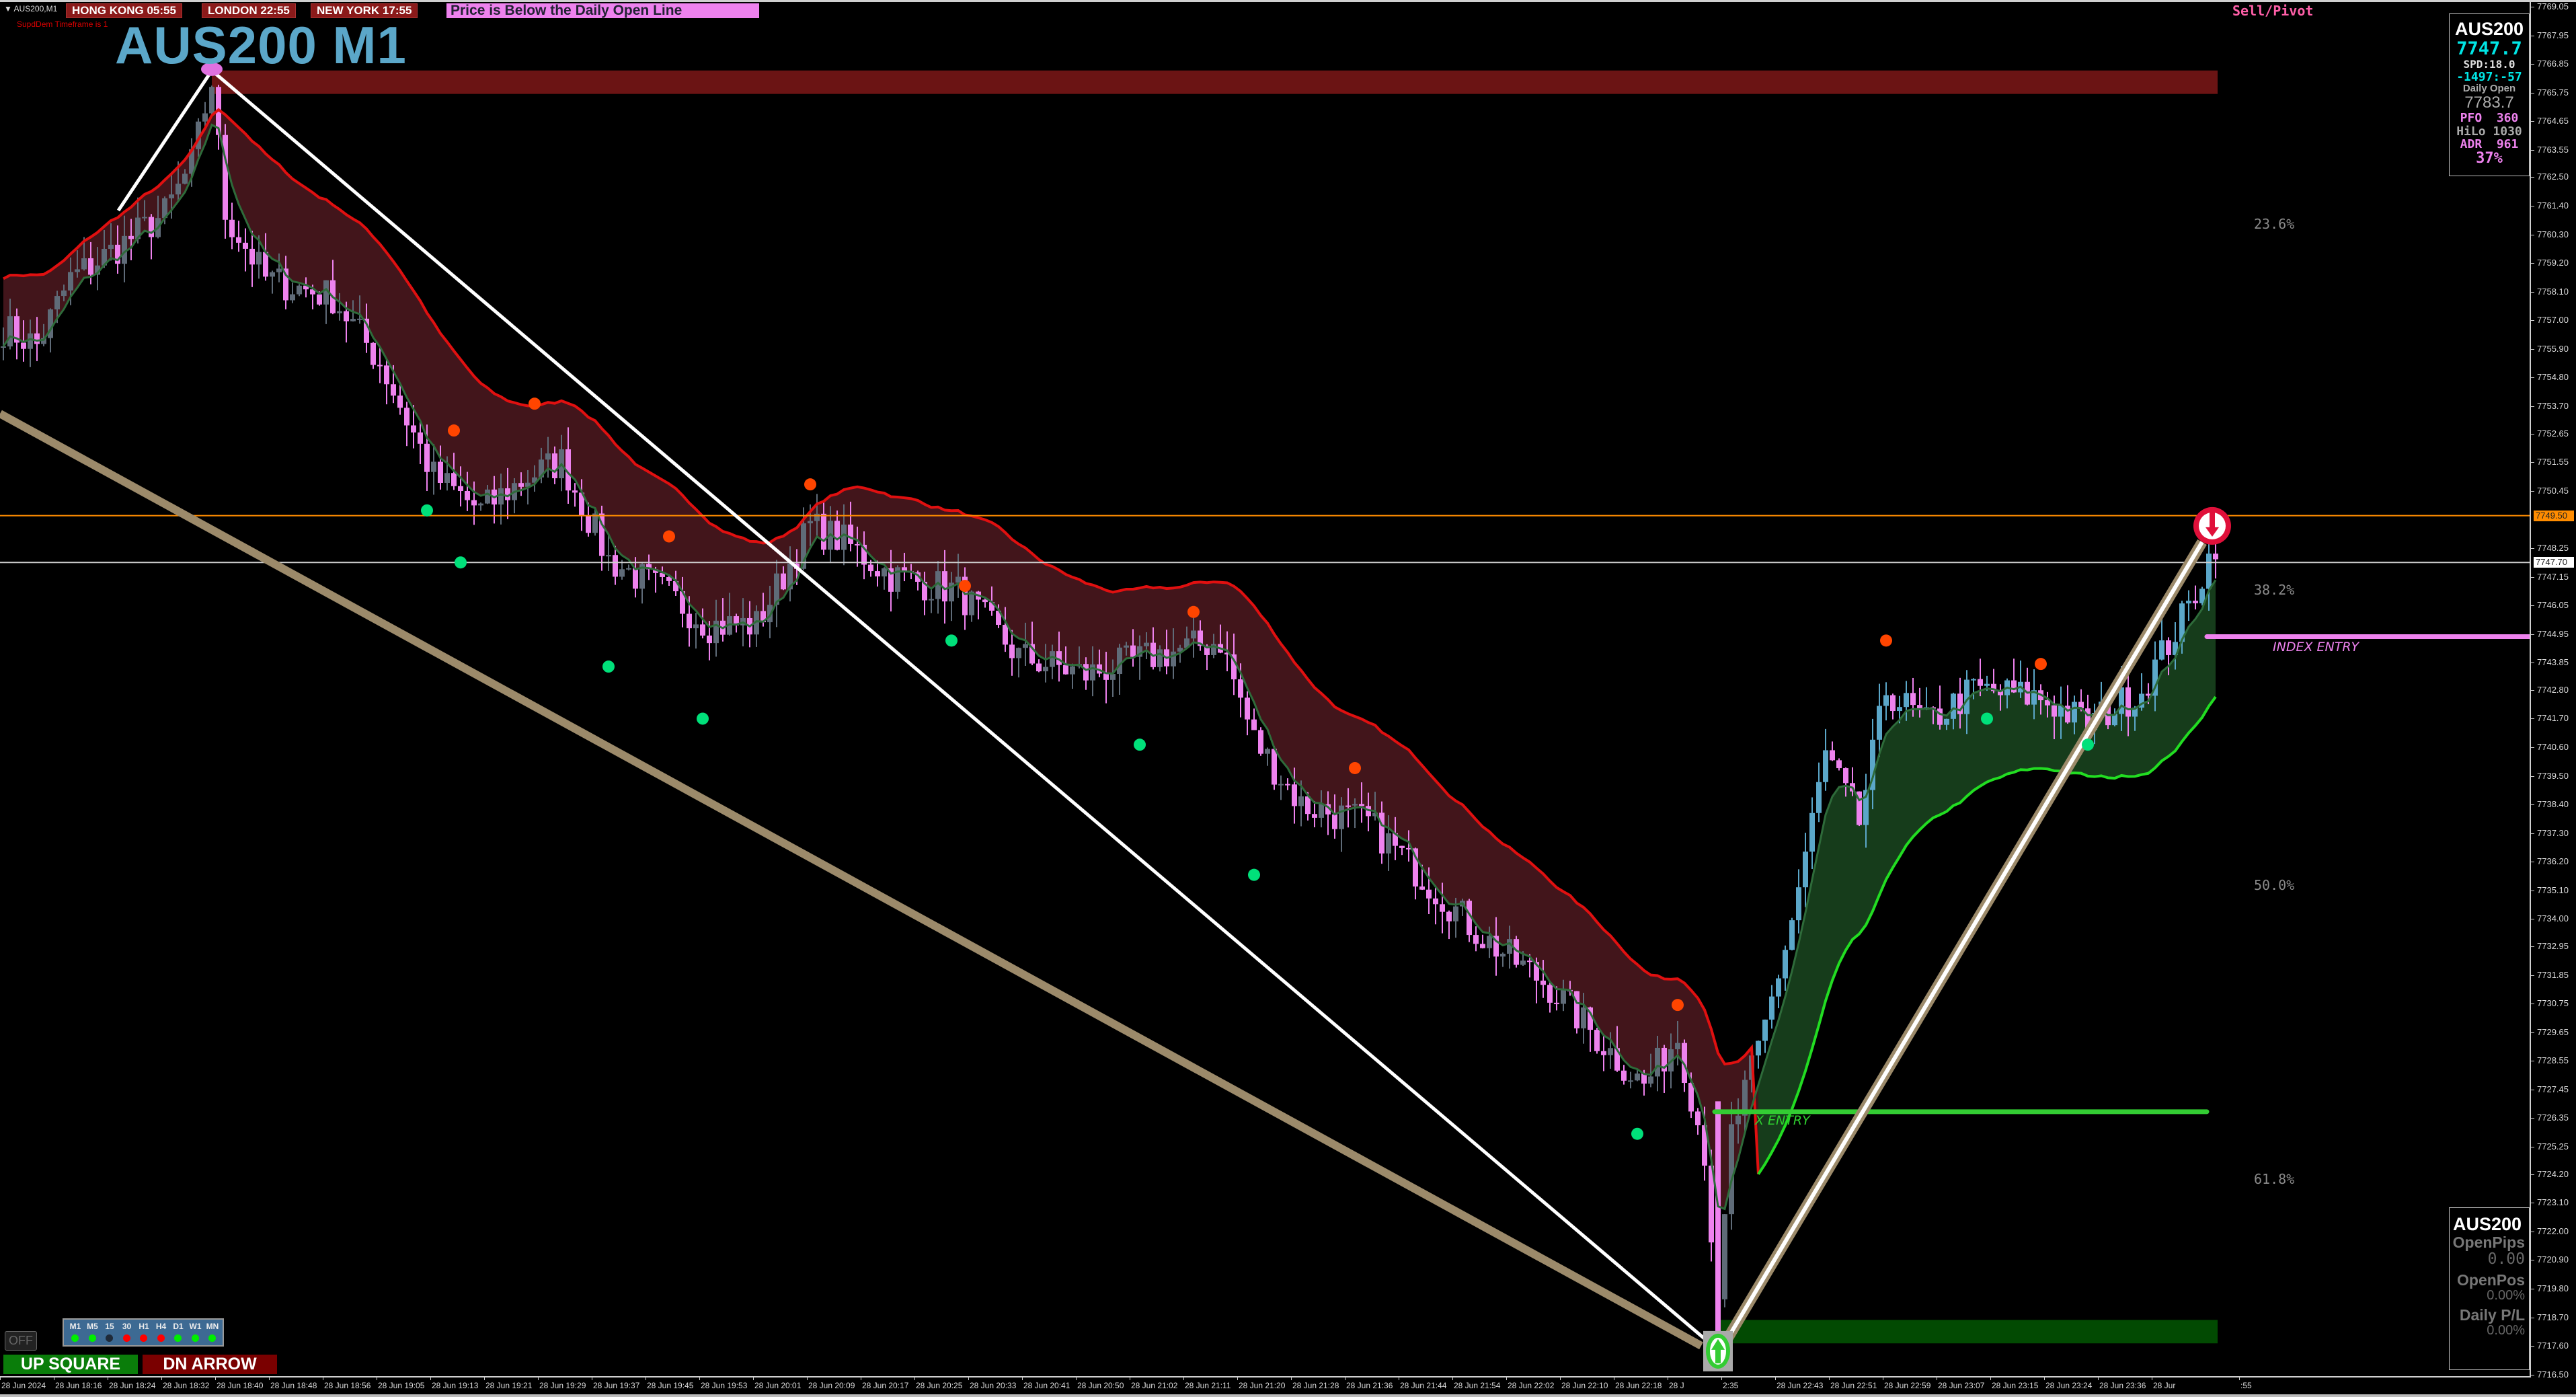 The height and width of the screenshot is (1397, 2576). What do you see at coordinates (2553, 234) in the screenshot?
I see `price-axis-label: 7760.30` at bounding box center [2553, 234].